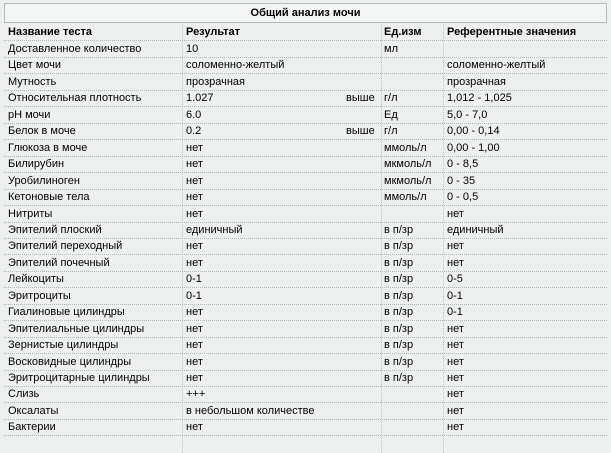 The width and height of the screenshot is (611, 453). I want to click on table-row: Белок в моче 0.2 выше г/л 0,00 - 0,14, so click(305, 132).